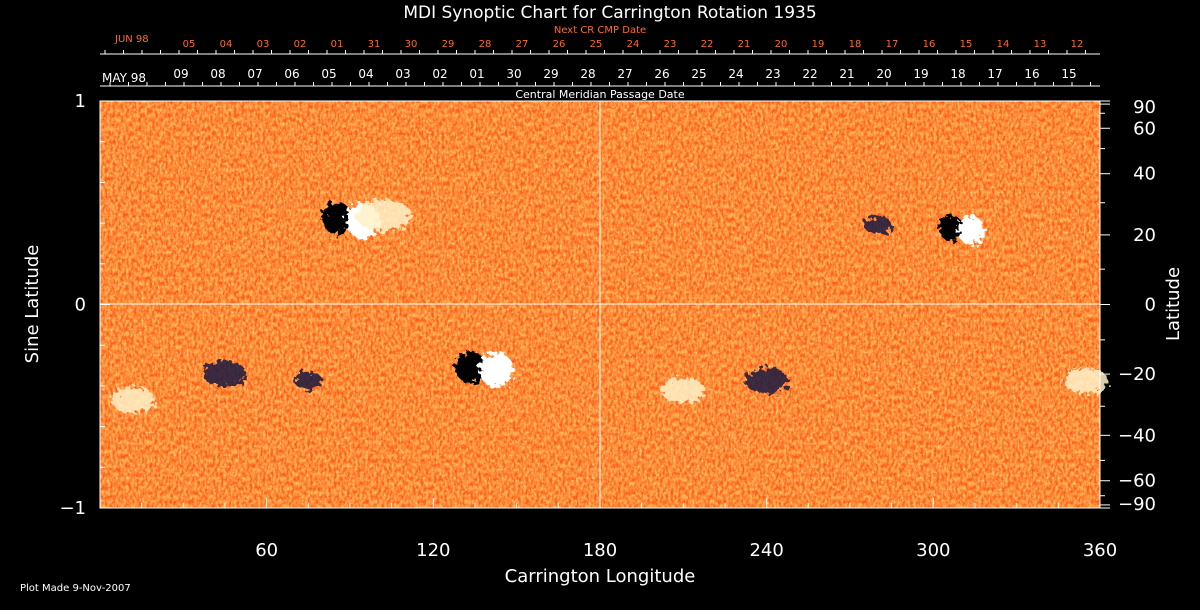  I want to click on top-date-label: 26, so click(559, 44).